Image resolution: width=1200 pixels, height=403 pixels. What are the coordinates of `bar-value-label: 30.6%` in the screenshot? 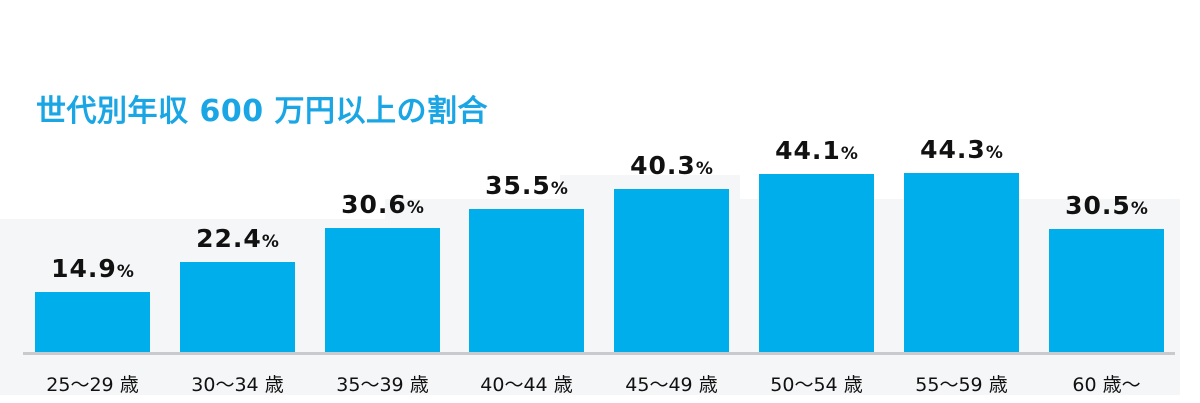 It's located at (382, 204).